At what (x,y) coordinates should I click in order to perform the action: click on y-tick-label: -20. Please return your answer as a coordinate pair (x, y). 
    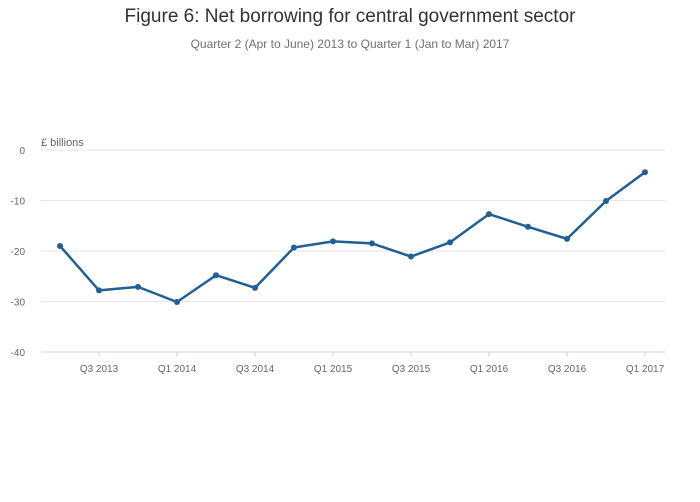
    Looking at the image, I should click on (18, 252).